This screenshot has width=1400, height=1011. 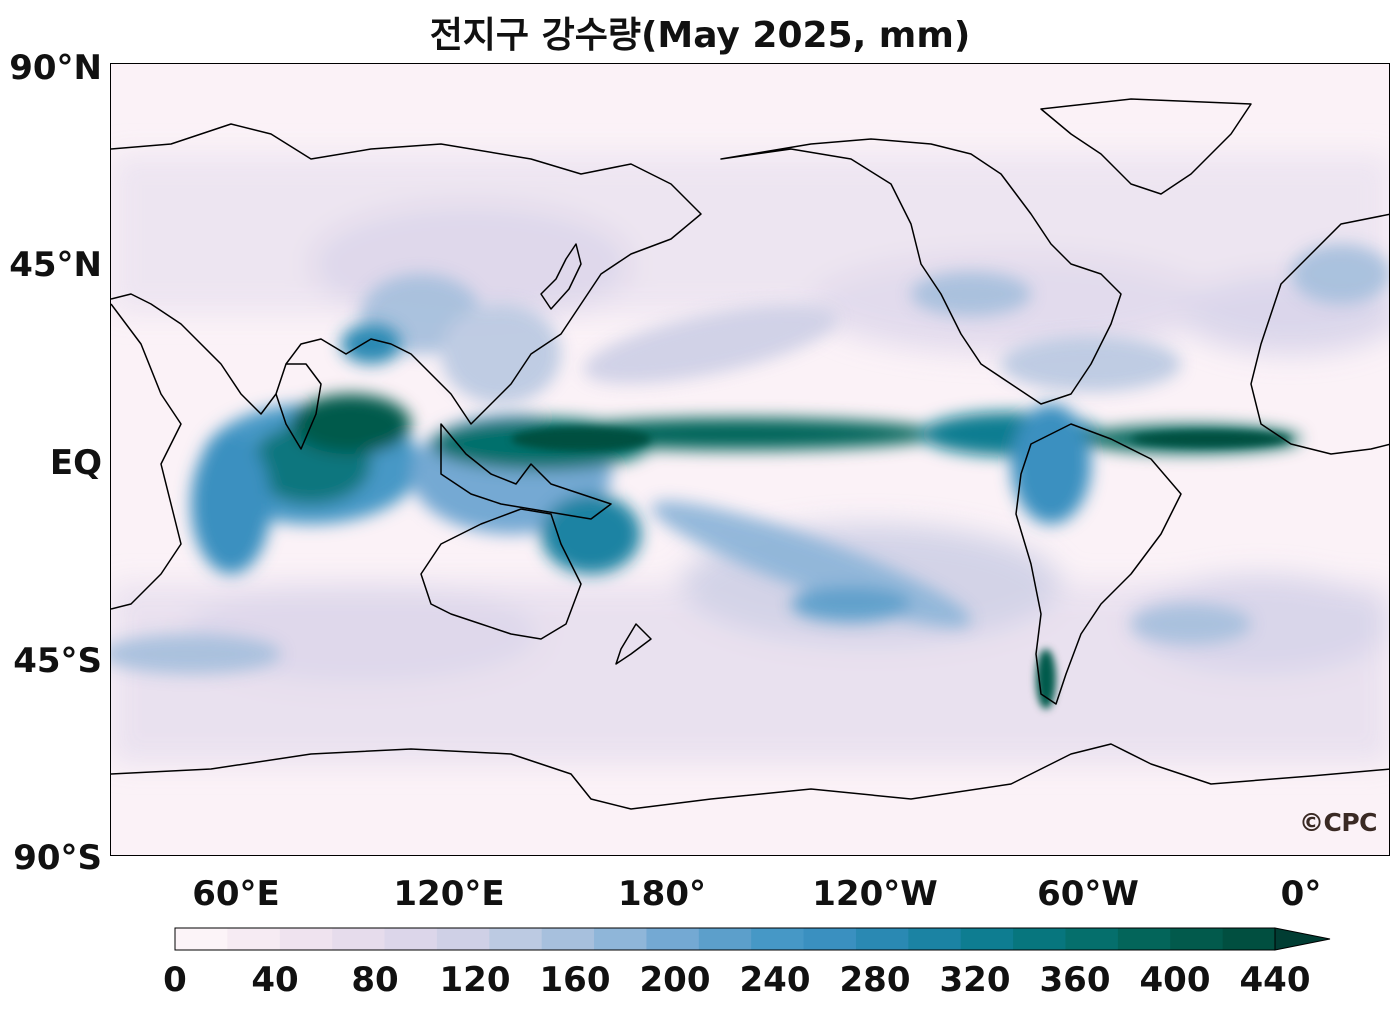 What do you see at coordinates (375, 980) in the screenshot?
I see `colorbar-tick-label: 80` at bounding box center [375, 980].